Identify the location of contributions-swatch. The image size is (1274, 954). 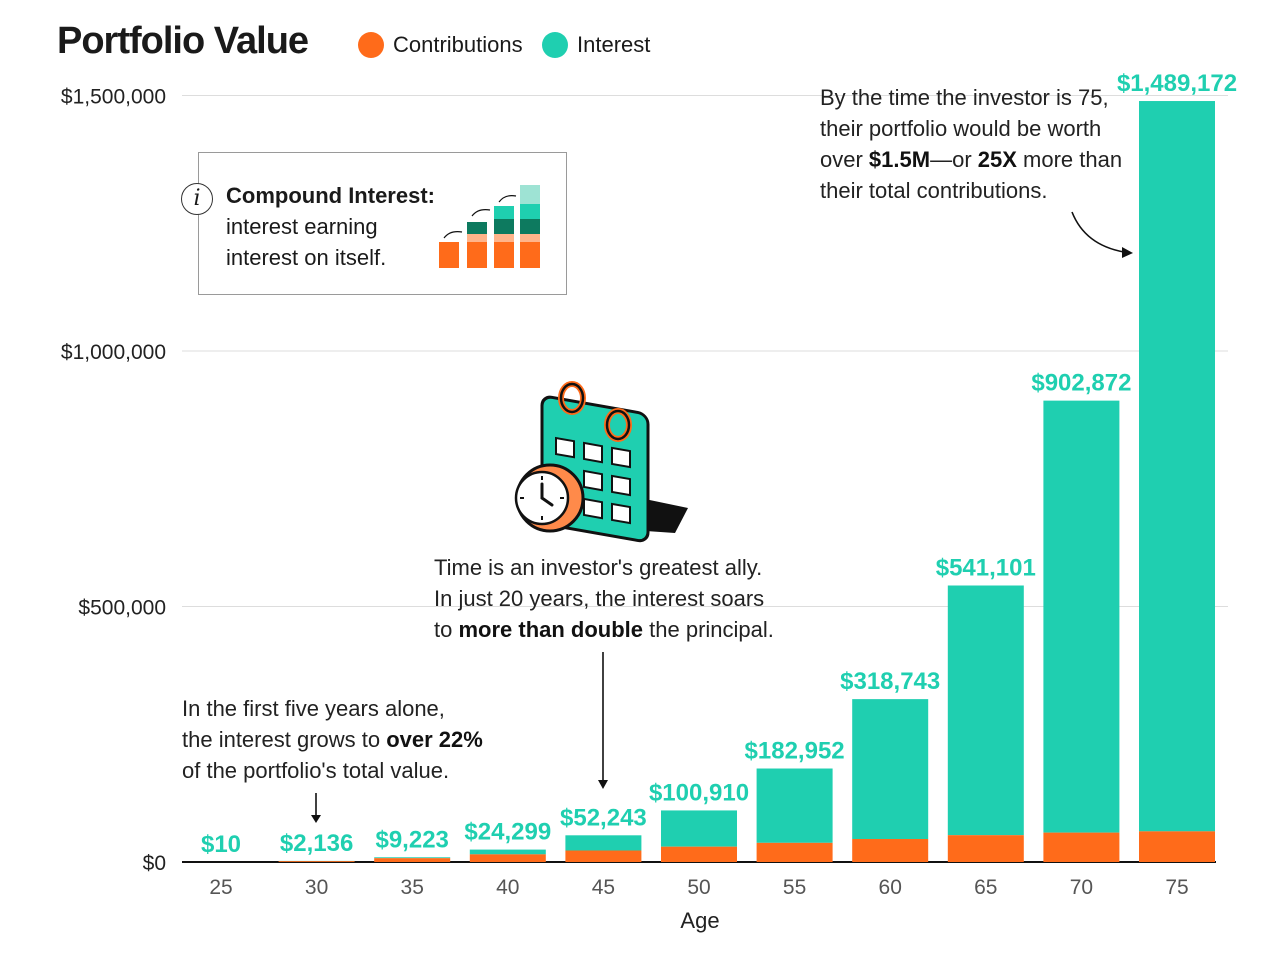
(371, 45).